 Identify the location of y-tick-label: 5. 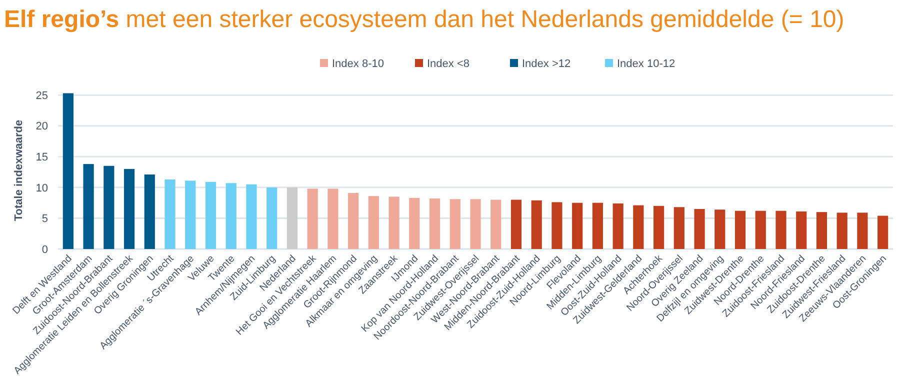
(45, 219).